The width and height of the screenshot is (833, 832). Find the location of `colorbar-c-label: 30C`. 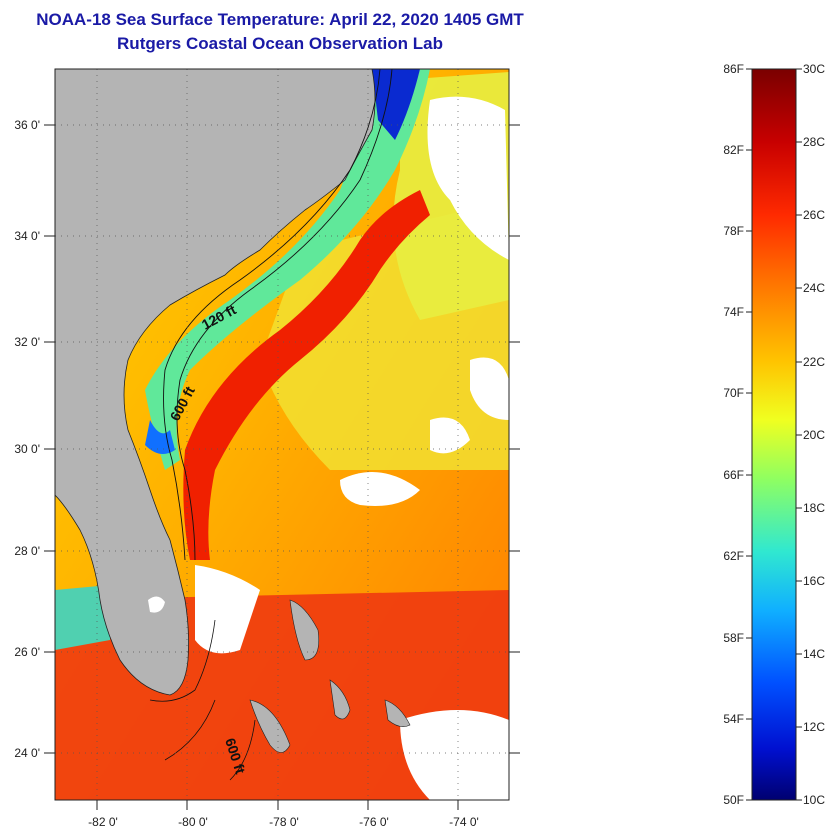

colorbar-c-label: 30C is located at coordinates (814, 69).